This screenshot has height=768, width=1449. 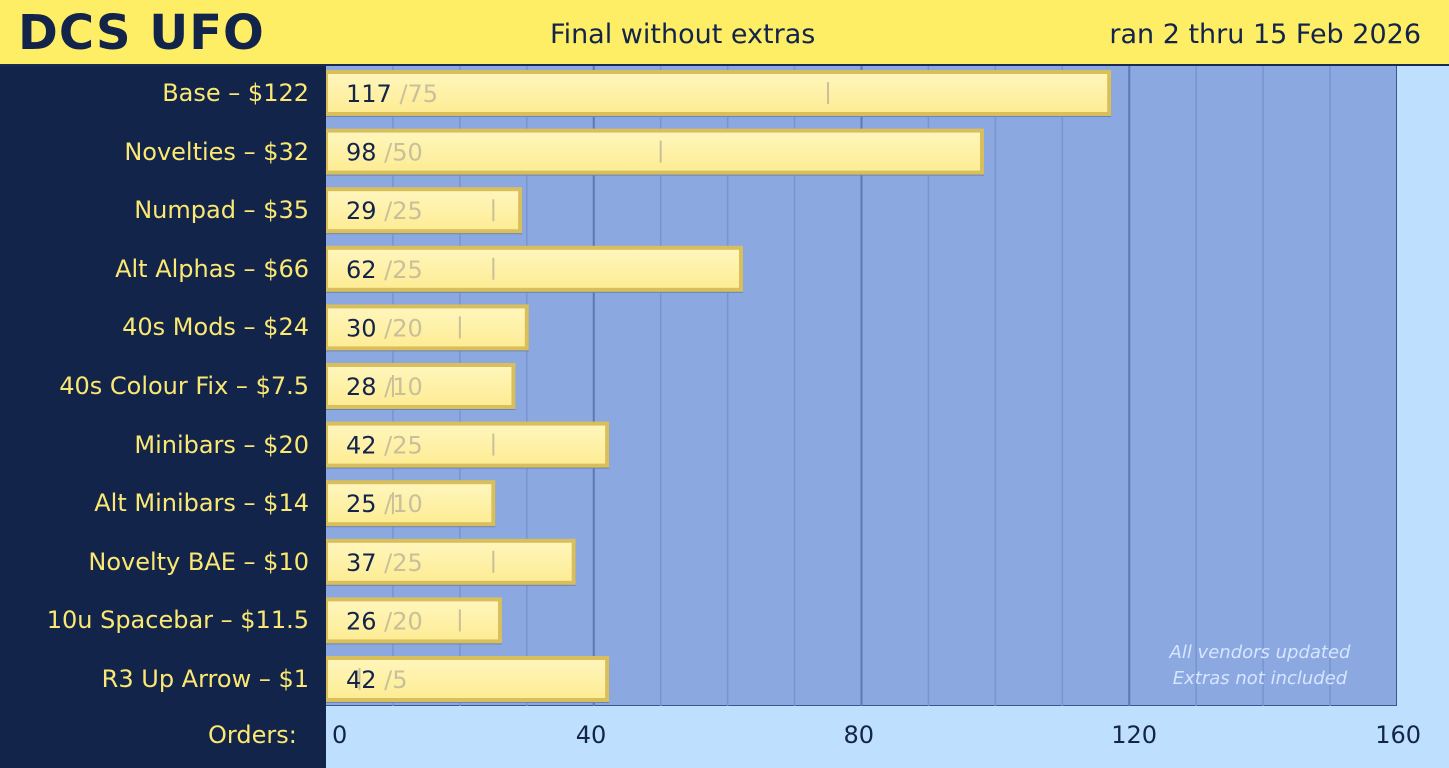 What do you see at coordinates (201, 503) in the screenshot?
I see `category-label: Alt Minibars – $14` at bounding box center [201, 503].